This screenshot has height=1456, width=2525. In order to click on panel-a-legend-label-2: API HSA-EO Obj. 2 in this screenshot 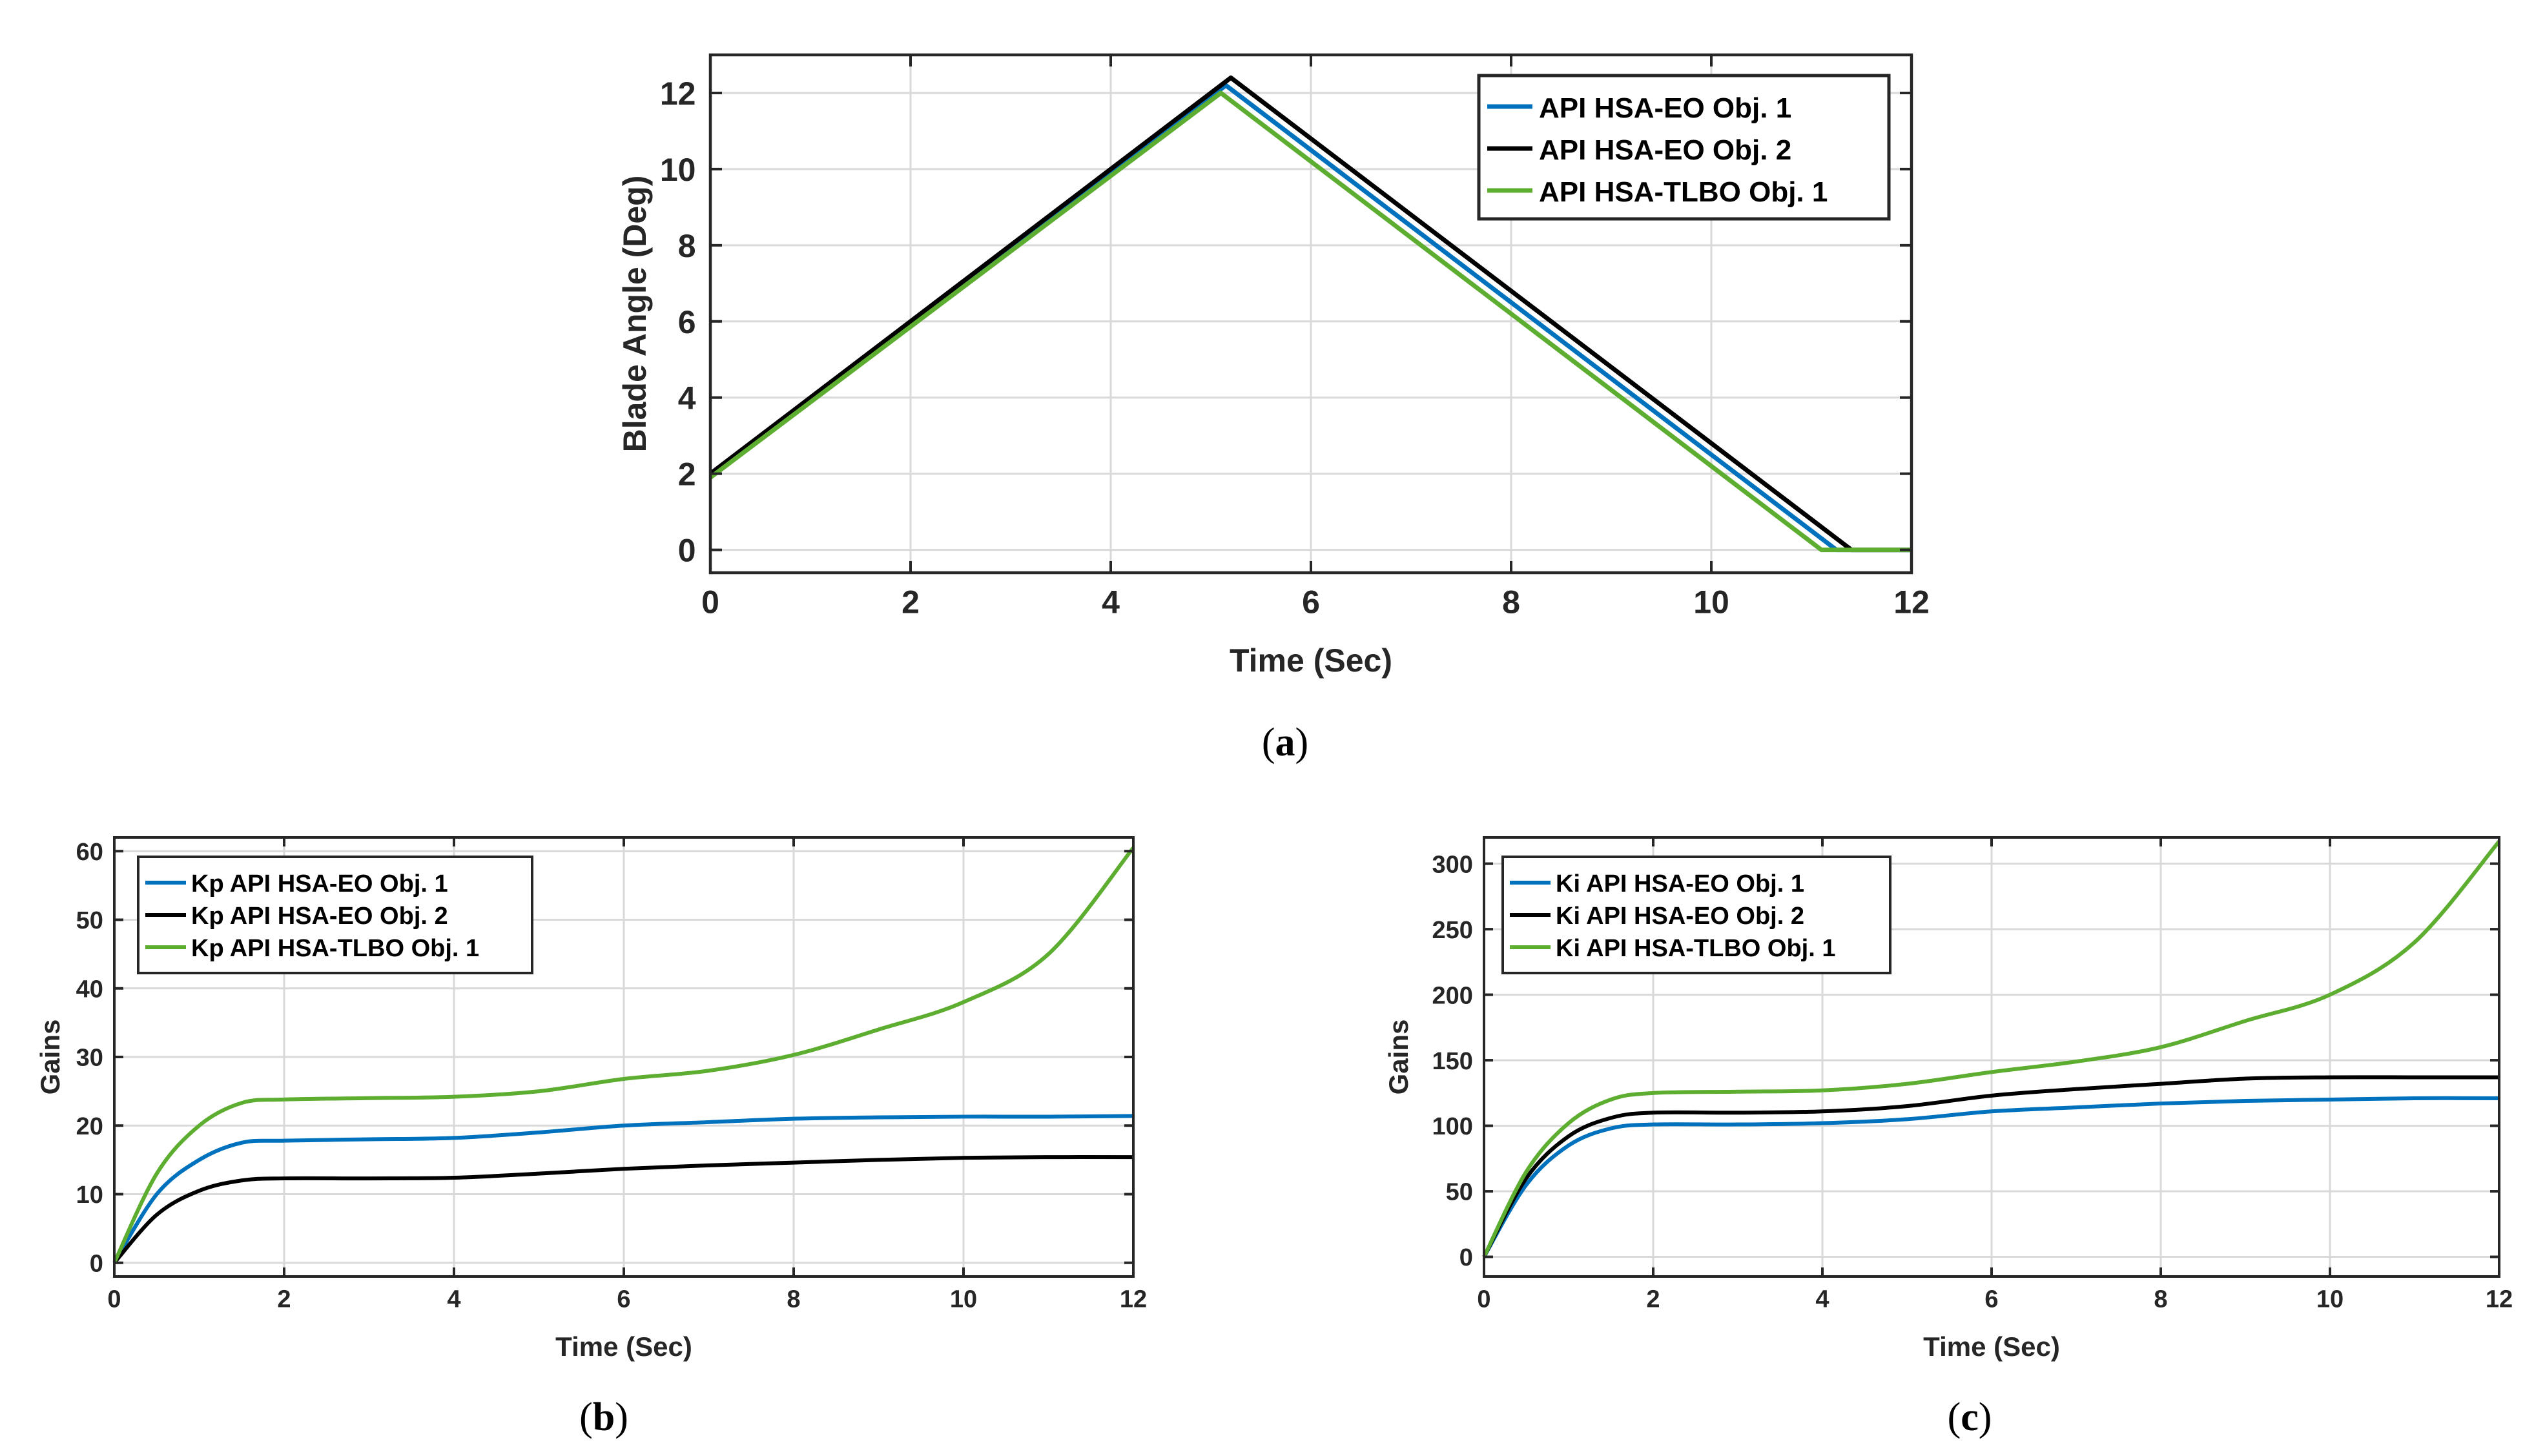, I will do `click(1665, 150)`.